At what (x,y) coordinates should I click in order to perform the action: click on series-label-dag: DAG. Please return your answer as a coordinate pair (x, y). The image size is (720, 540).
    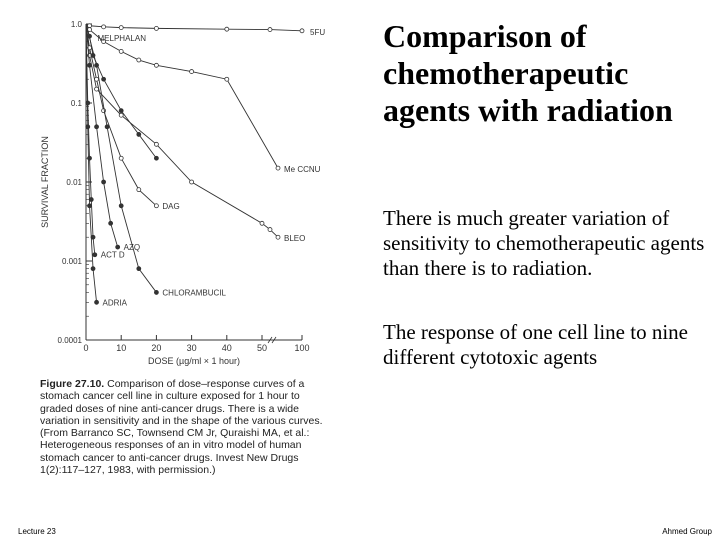
    Looking at the image, I should click on (170, 206).